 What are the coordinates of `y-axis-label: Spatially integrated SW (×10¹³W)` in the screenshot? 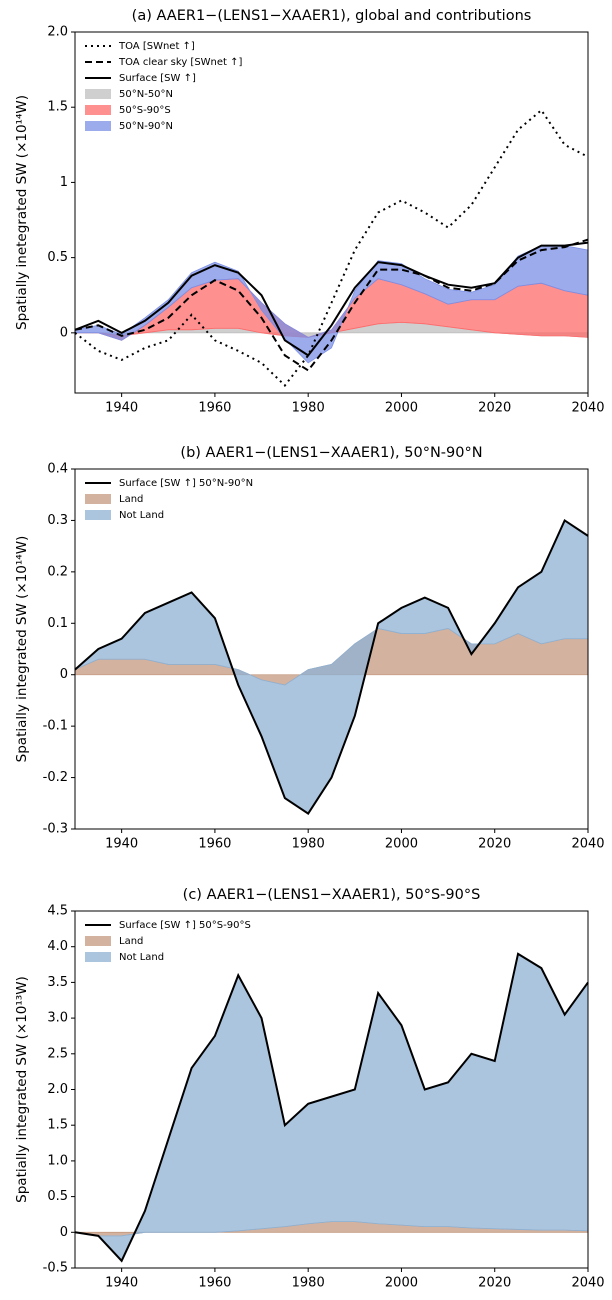 It's located at (22, 1089).